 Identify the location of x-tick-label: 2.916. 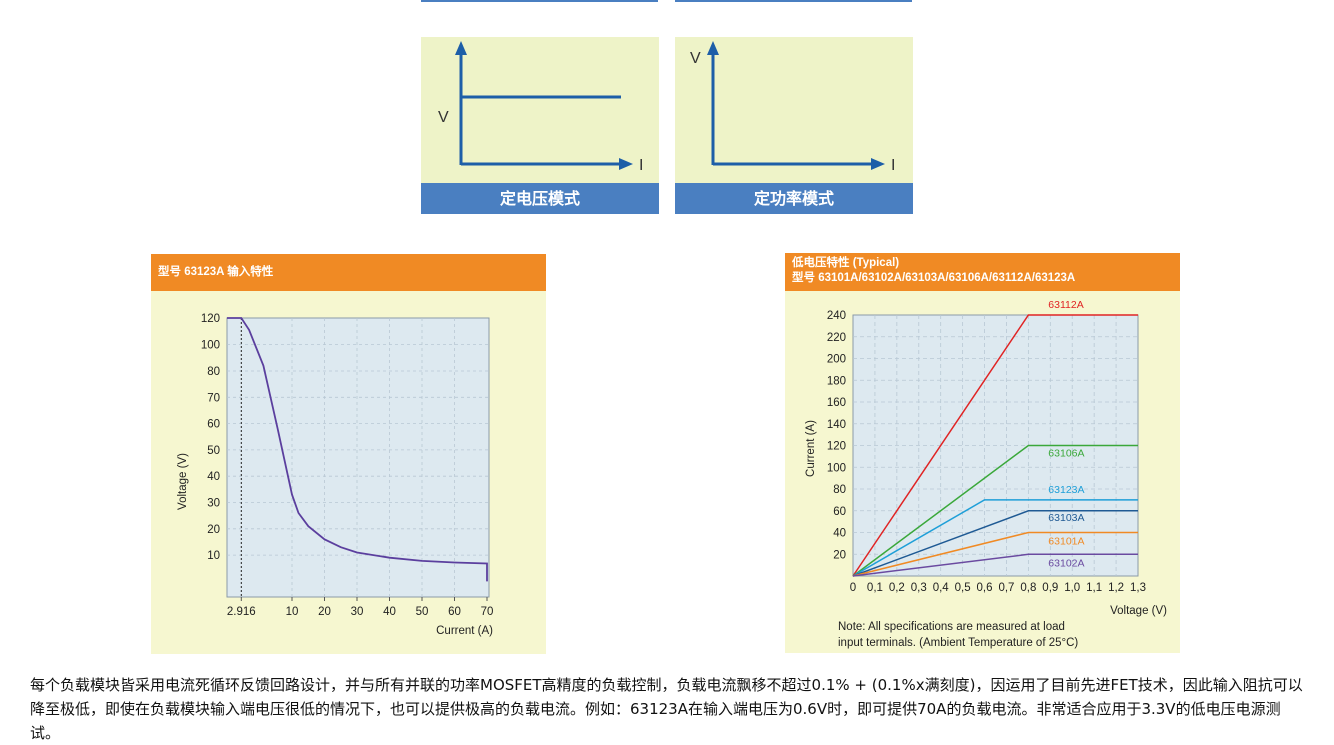
(241, 612).